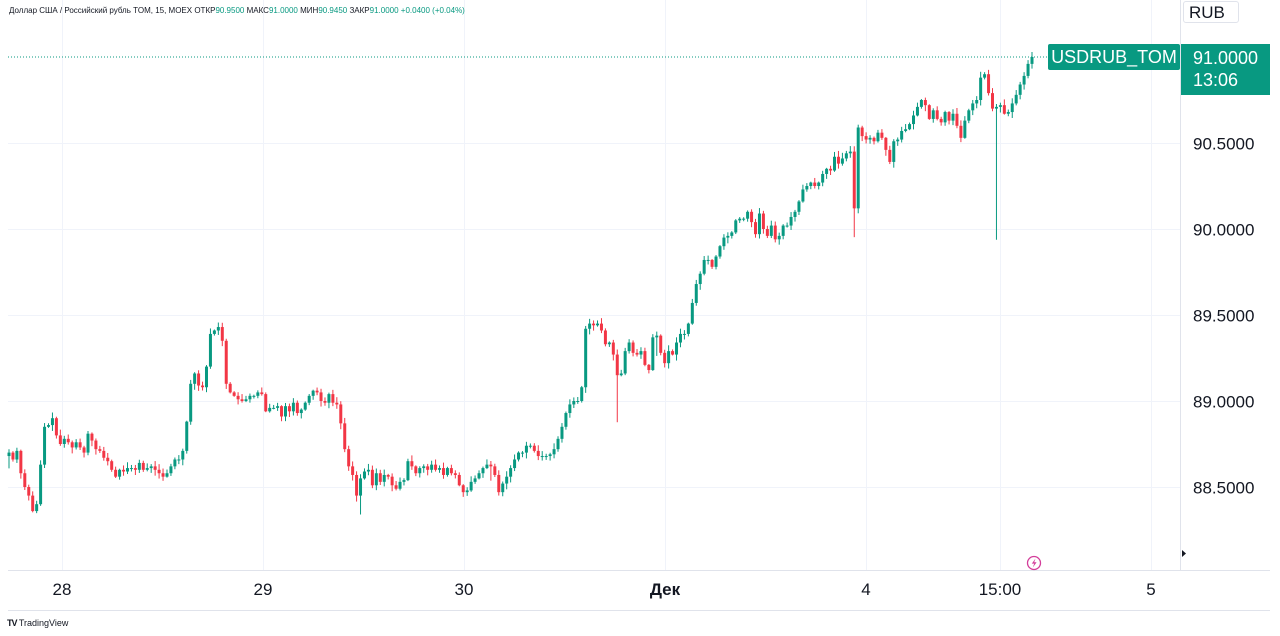 The height and width of the screenshot is (636, 1280). I want to click on currency-button: RUB, so click(1211, 12).